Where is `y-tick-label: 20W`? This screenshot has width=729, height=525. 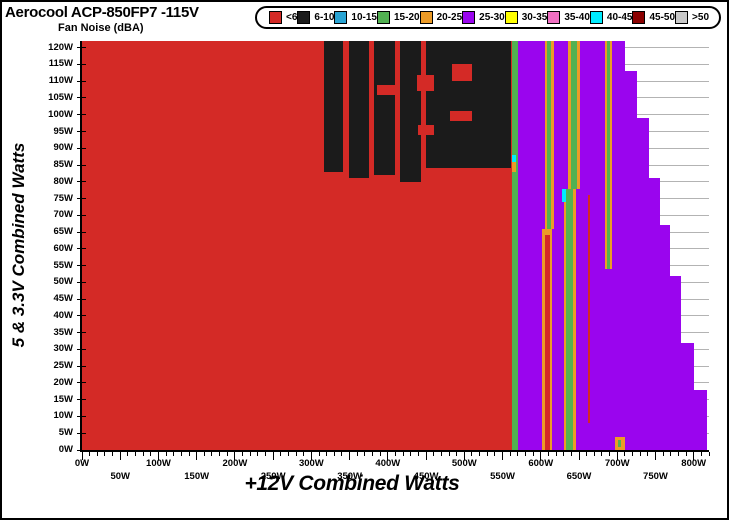
y-tick-label: 20W is located at coordinates (63, 382).